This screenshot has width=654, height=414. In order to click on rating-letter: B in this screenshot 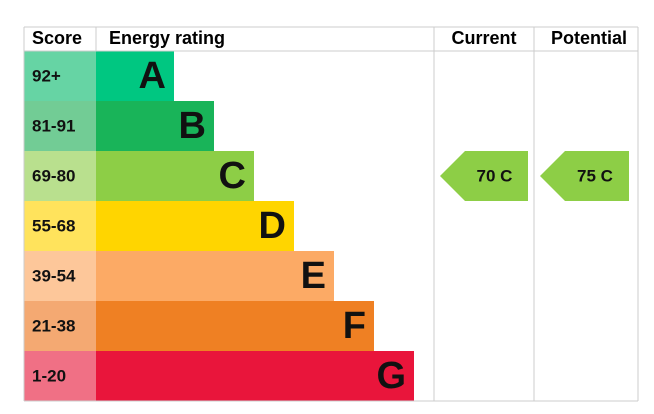, I will do `click(192, 126)`.